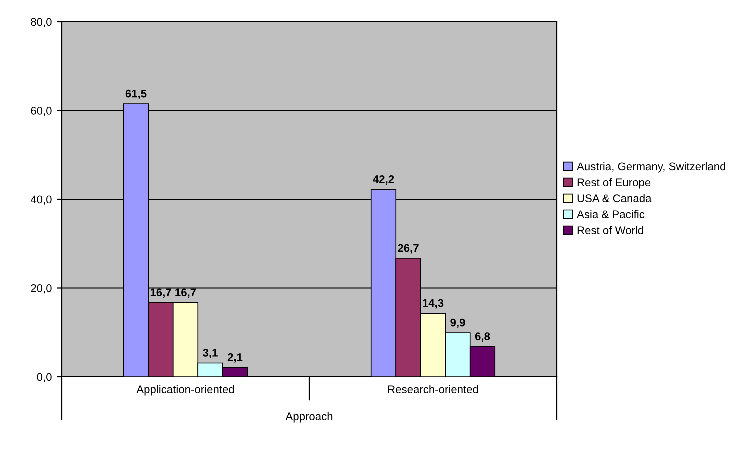 Image resolution: width=742 pixels, height=451 pixels. I want to click on legend-label: Austria, Germany, Switzerland, so click(651, 167).